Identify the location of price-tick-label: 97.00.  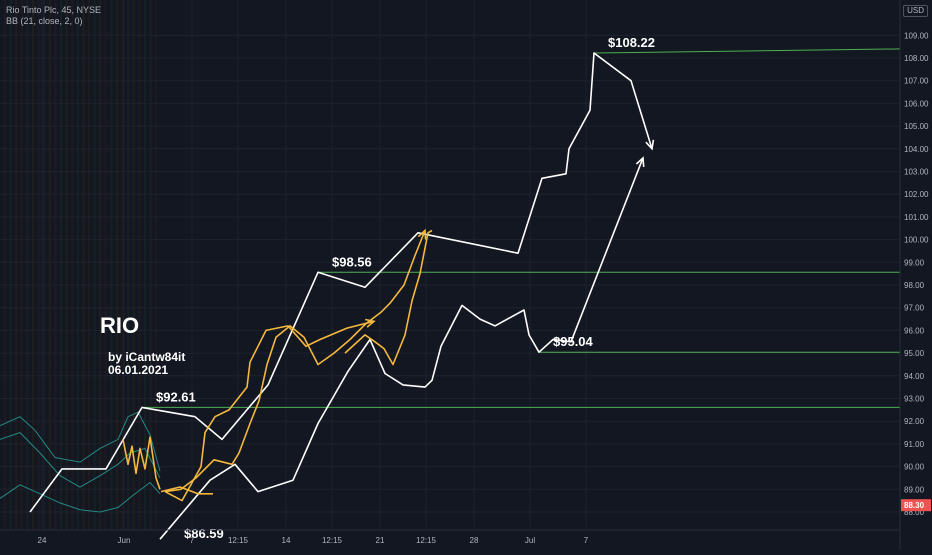
(914, 308).